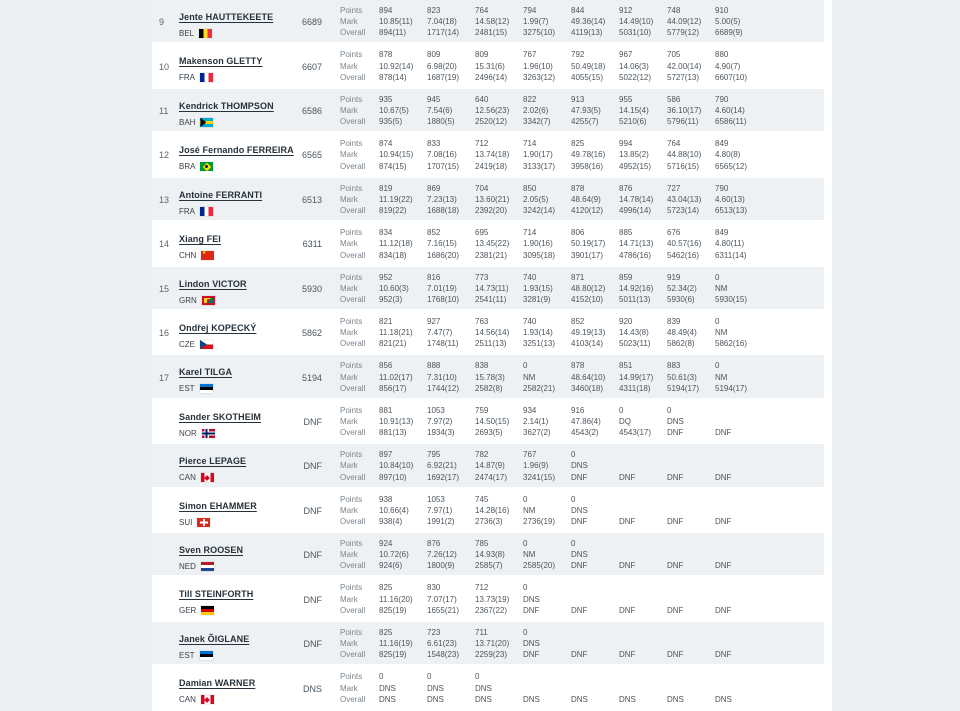 This screenshot has width=960, height=711. What do you see at coordinates (393, 255) in the screenshot?
I see `event-overall: 834(18)` at bounding box center [393, 255].